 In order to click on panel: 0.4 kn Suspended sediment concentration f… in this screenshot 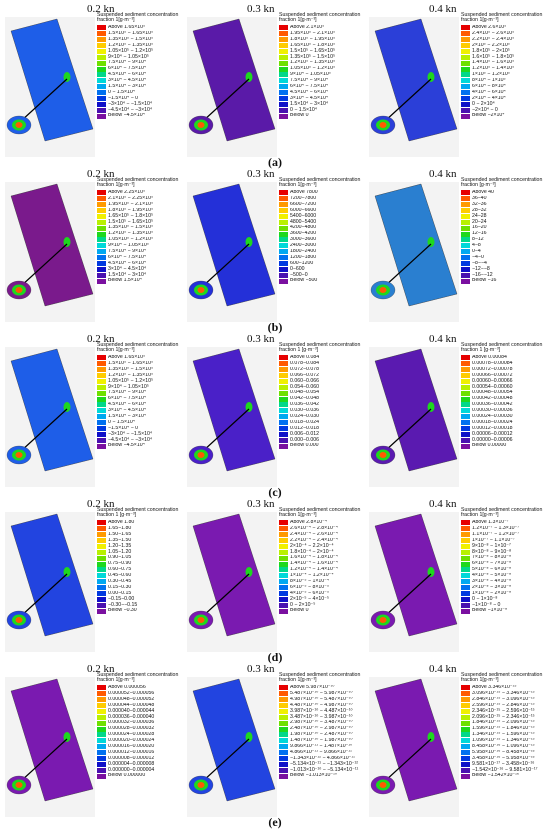, I will do `click(459, 740)`.